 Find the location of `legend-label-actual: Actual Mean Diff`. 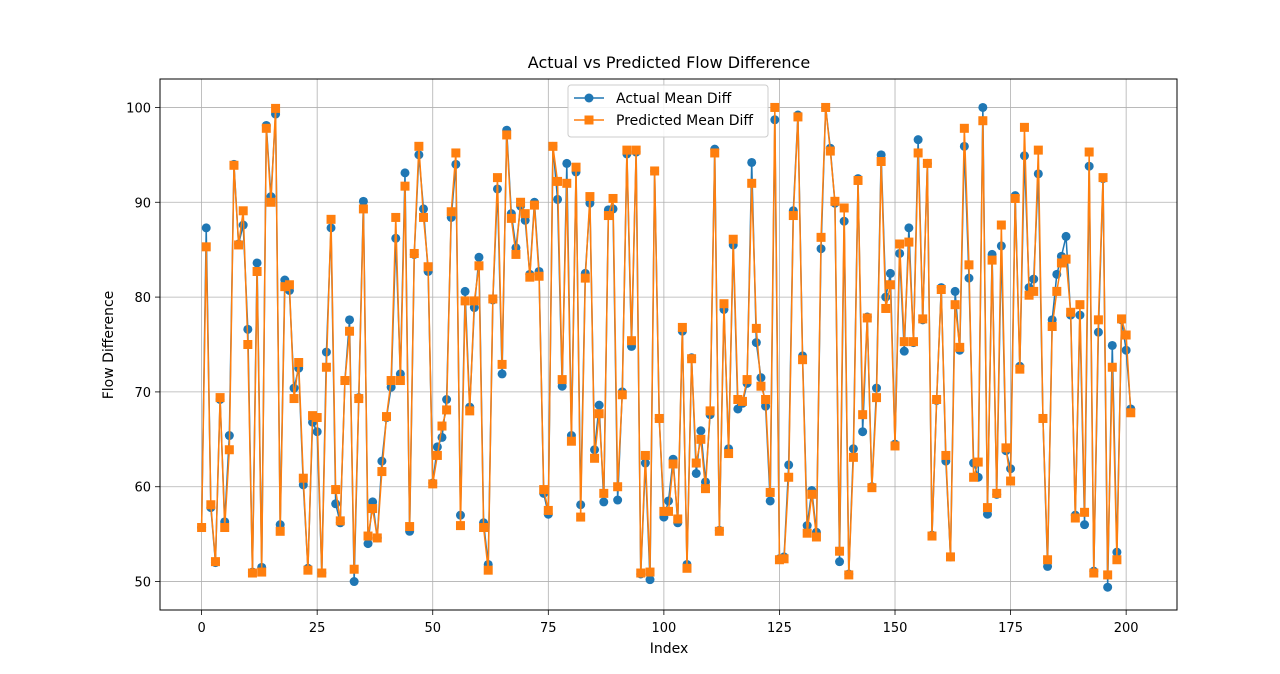

legend-label-actual: Actual Mean Diff is located at coordinates (674, 99).